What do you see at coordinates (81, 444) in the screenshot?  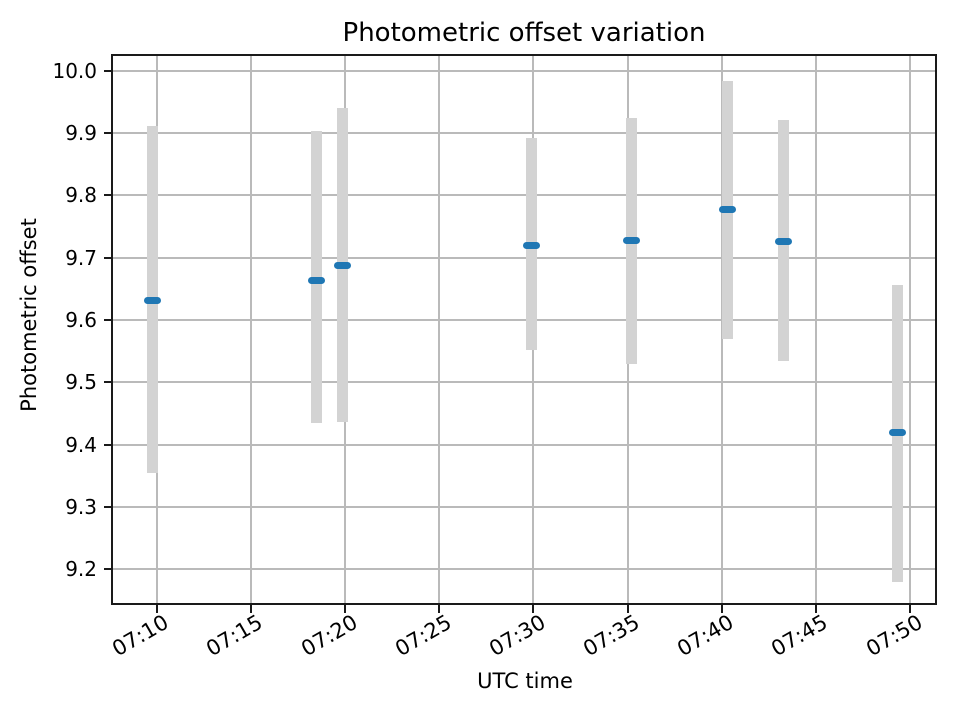 I see `y-tick-label: 9.4` at bounding box center [81, 444].